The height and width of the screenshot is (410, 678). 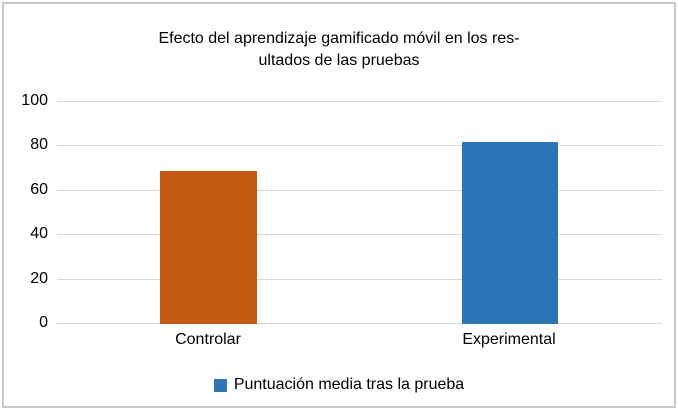 I want to click on category-label-controlar: Controlar, so click(x=208, y=339).